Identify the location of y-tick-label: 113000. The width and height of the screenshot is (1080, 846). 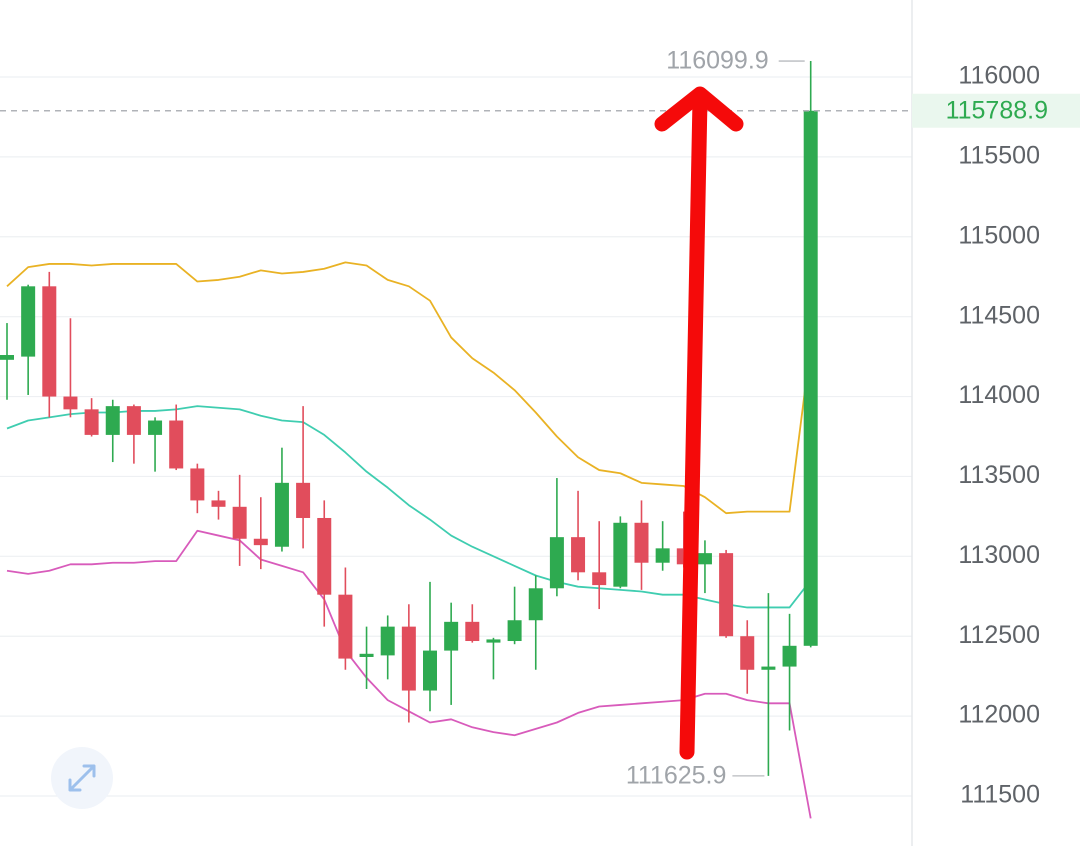
(999, 555).